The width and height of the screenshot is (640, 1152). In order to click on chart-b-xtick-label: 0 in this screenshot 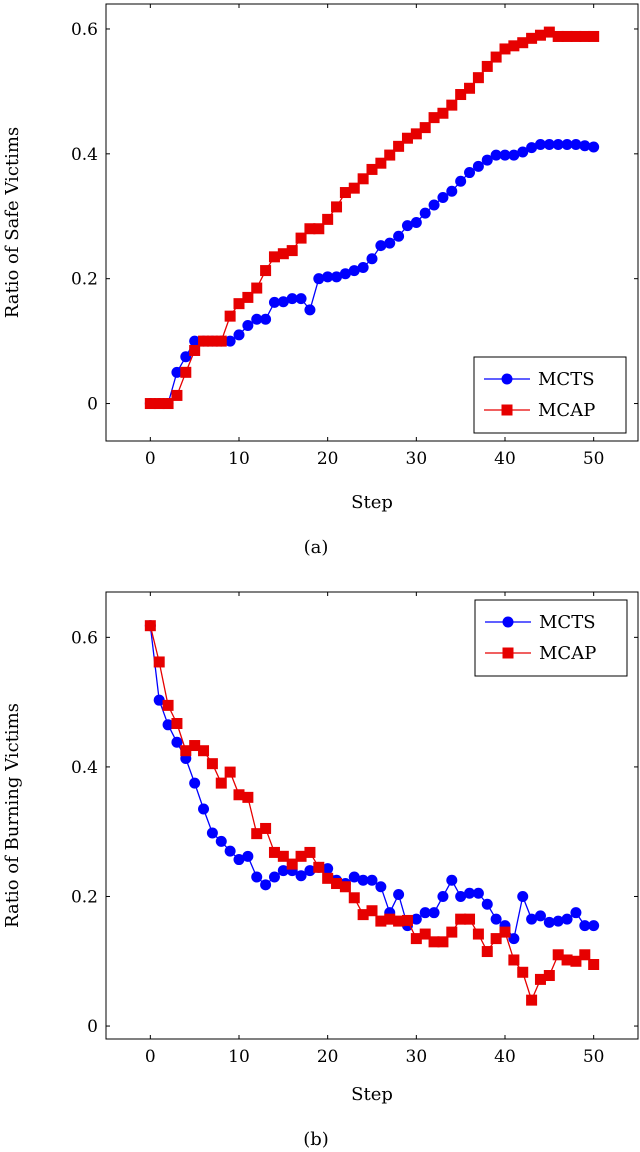, I will do `click(150, 1057)`.